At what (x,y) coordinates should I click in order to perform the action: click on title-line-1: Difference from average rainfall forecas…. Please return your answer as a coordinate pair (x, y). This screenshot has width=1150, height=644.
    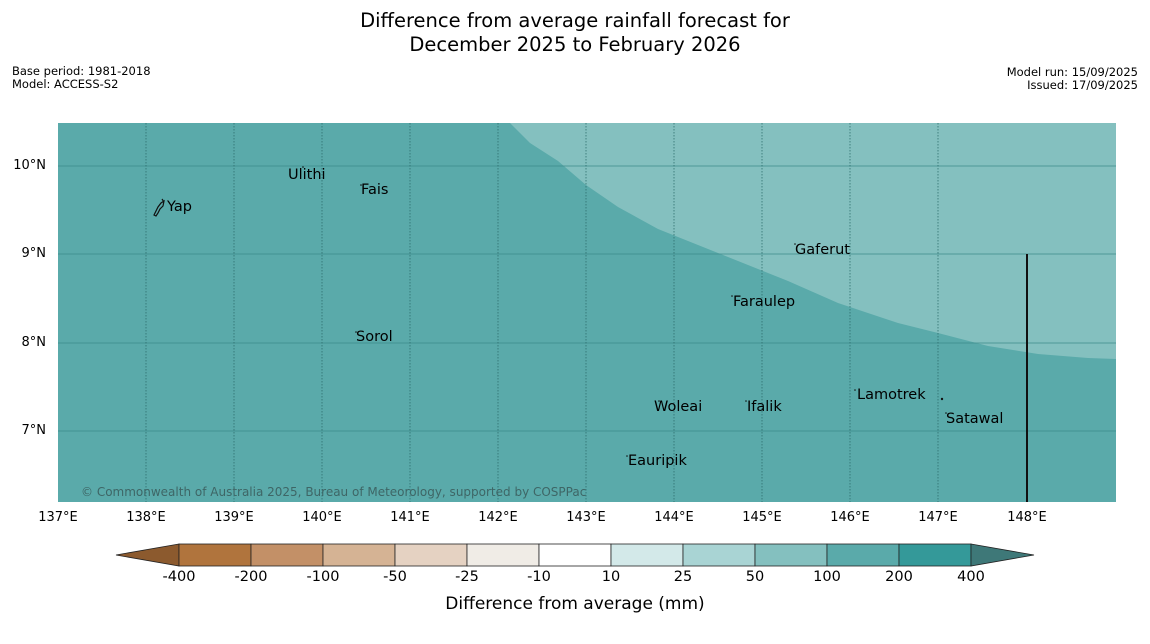
    Looking at the image, I should click on (575, 20).